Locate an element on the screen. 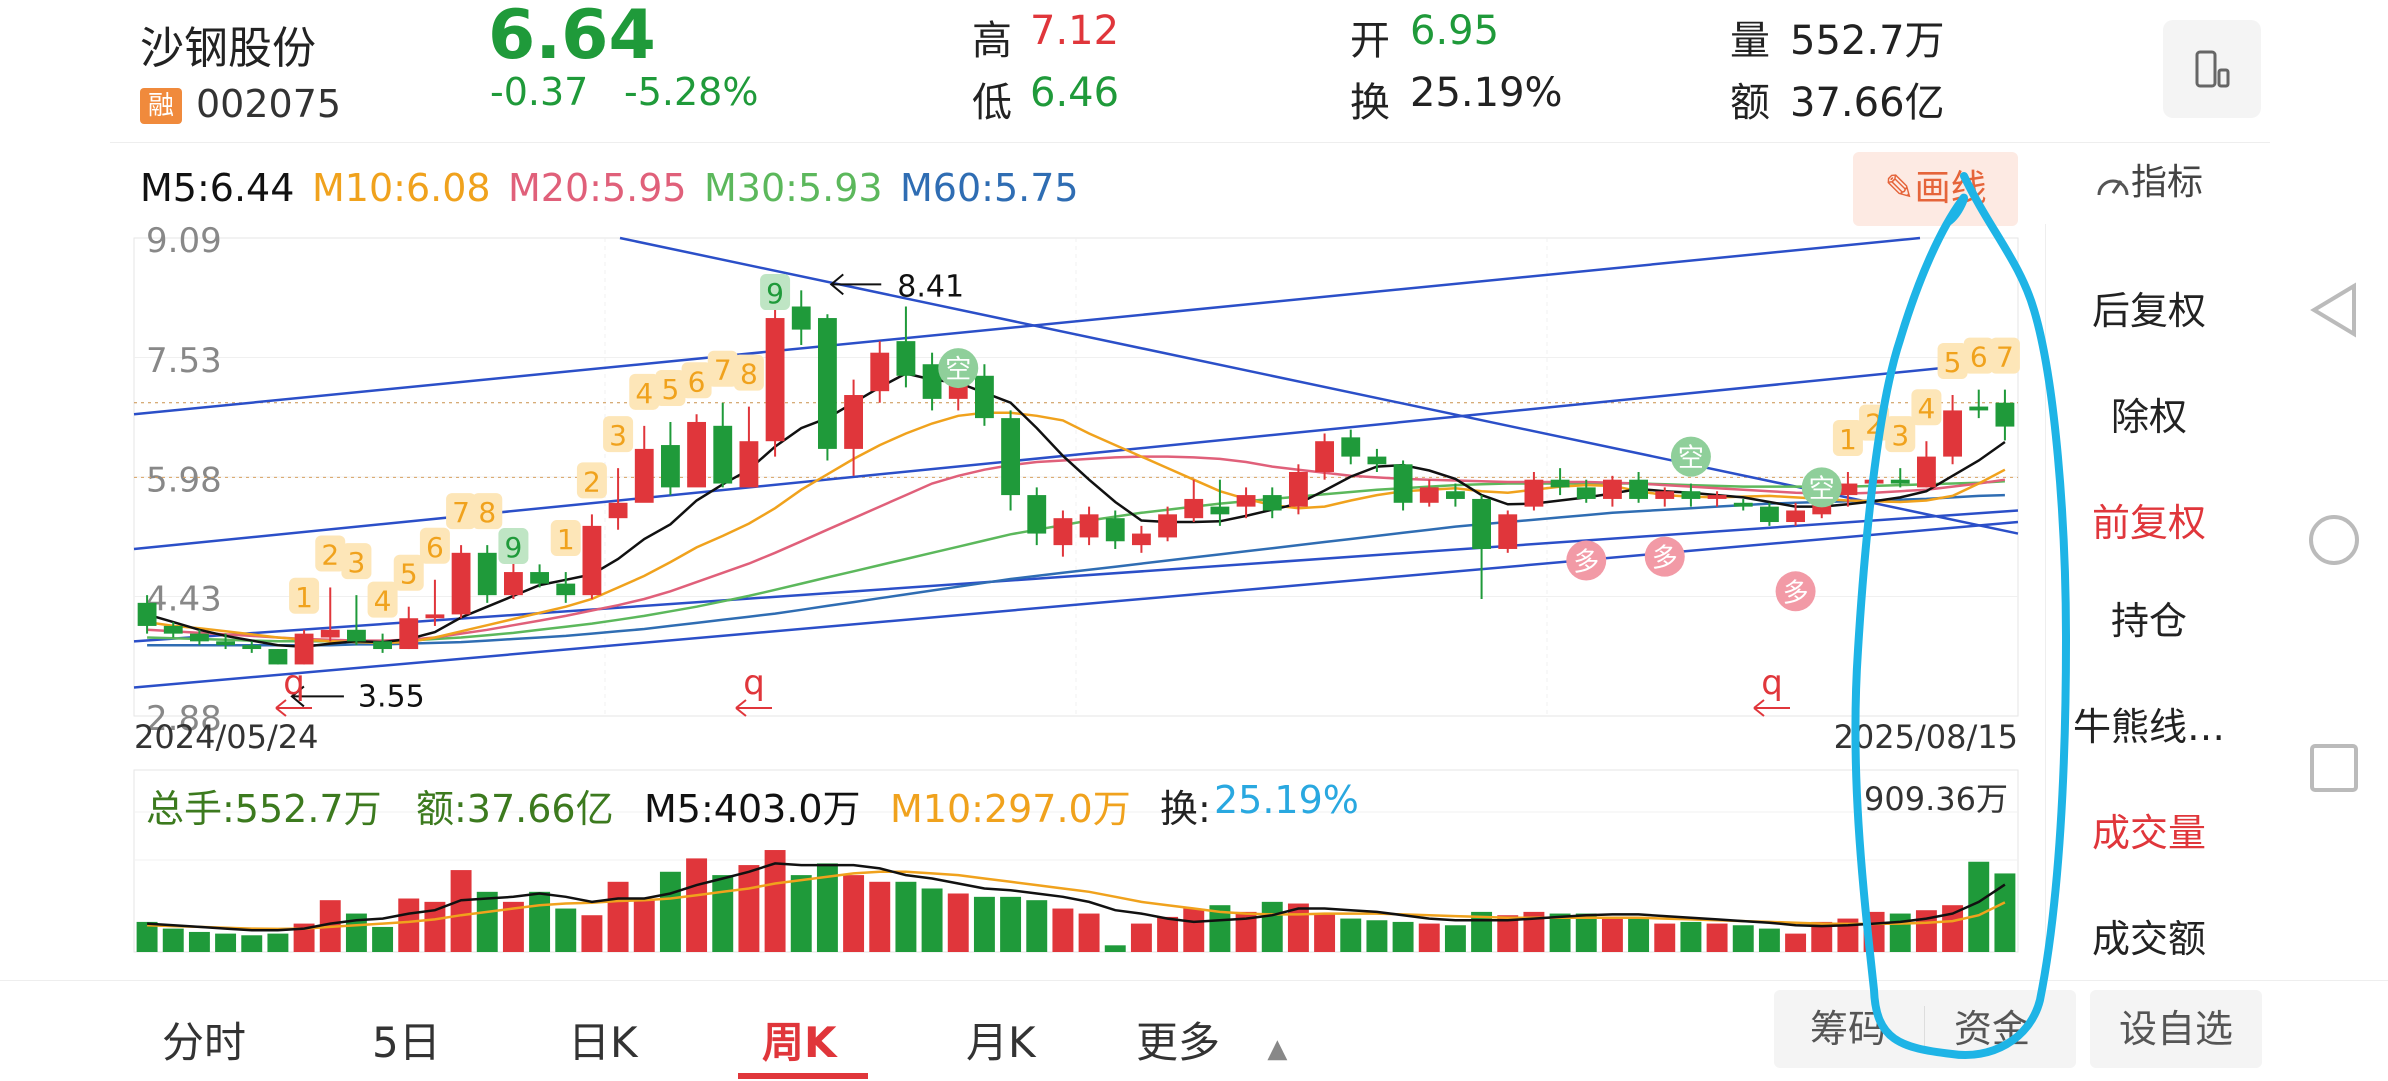 This screenshot has width=2388, height=1081. trend-line is located at coordinates (1027, 326).